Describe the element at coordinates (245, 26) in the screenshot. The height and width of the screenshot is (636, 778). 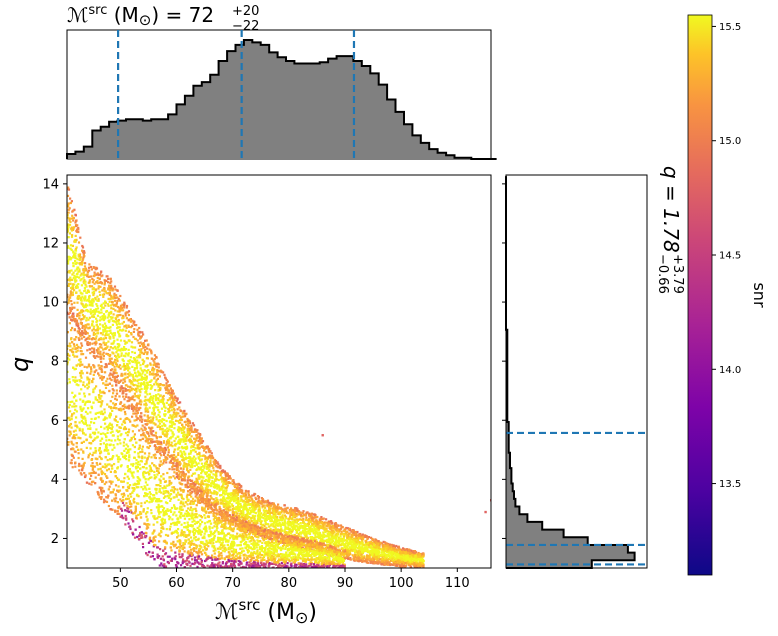
I see `top-title-minus: −22` at that location.